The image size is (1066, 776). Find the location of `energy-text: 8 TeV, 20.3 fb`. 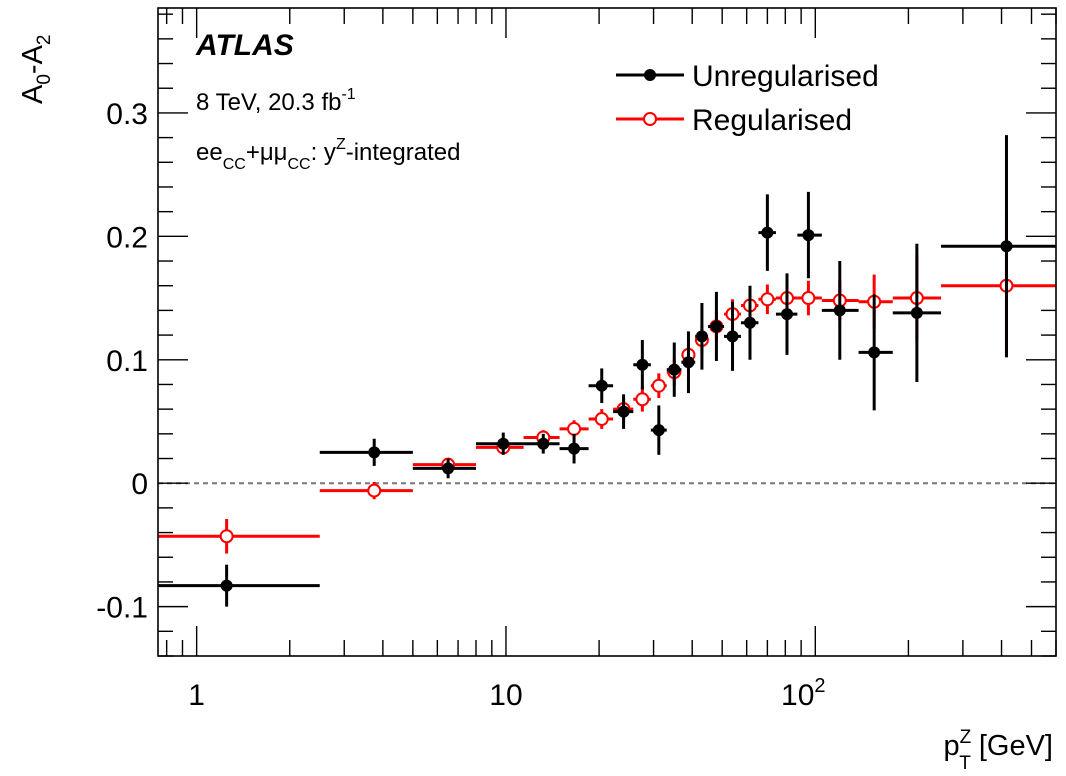

energy-text: 8 TeV, 20.3 fb is located at coordinates (268, 102).